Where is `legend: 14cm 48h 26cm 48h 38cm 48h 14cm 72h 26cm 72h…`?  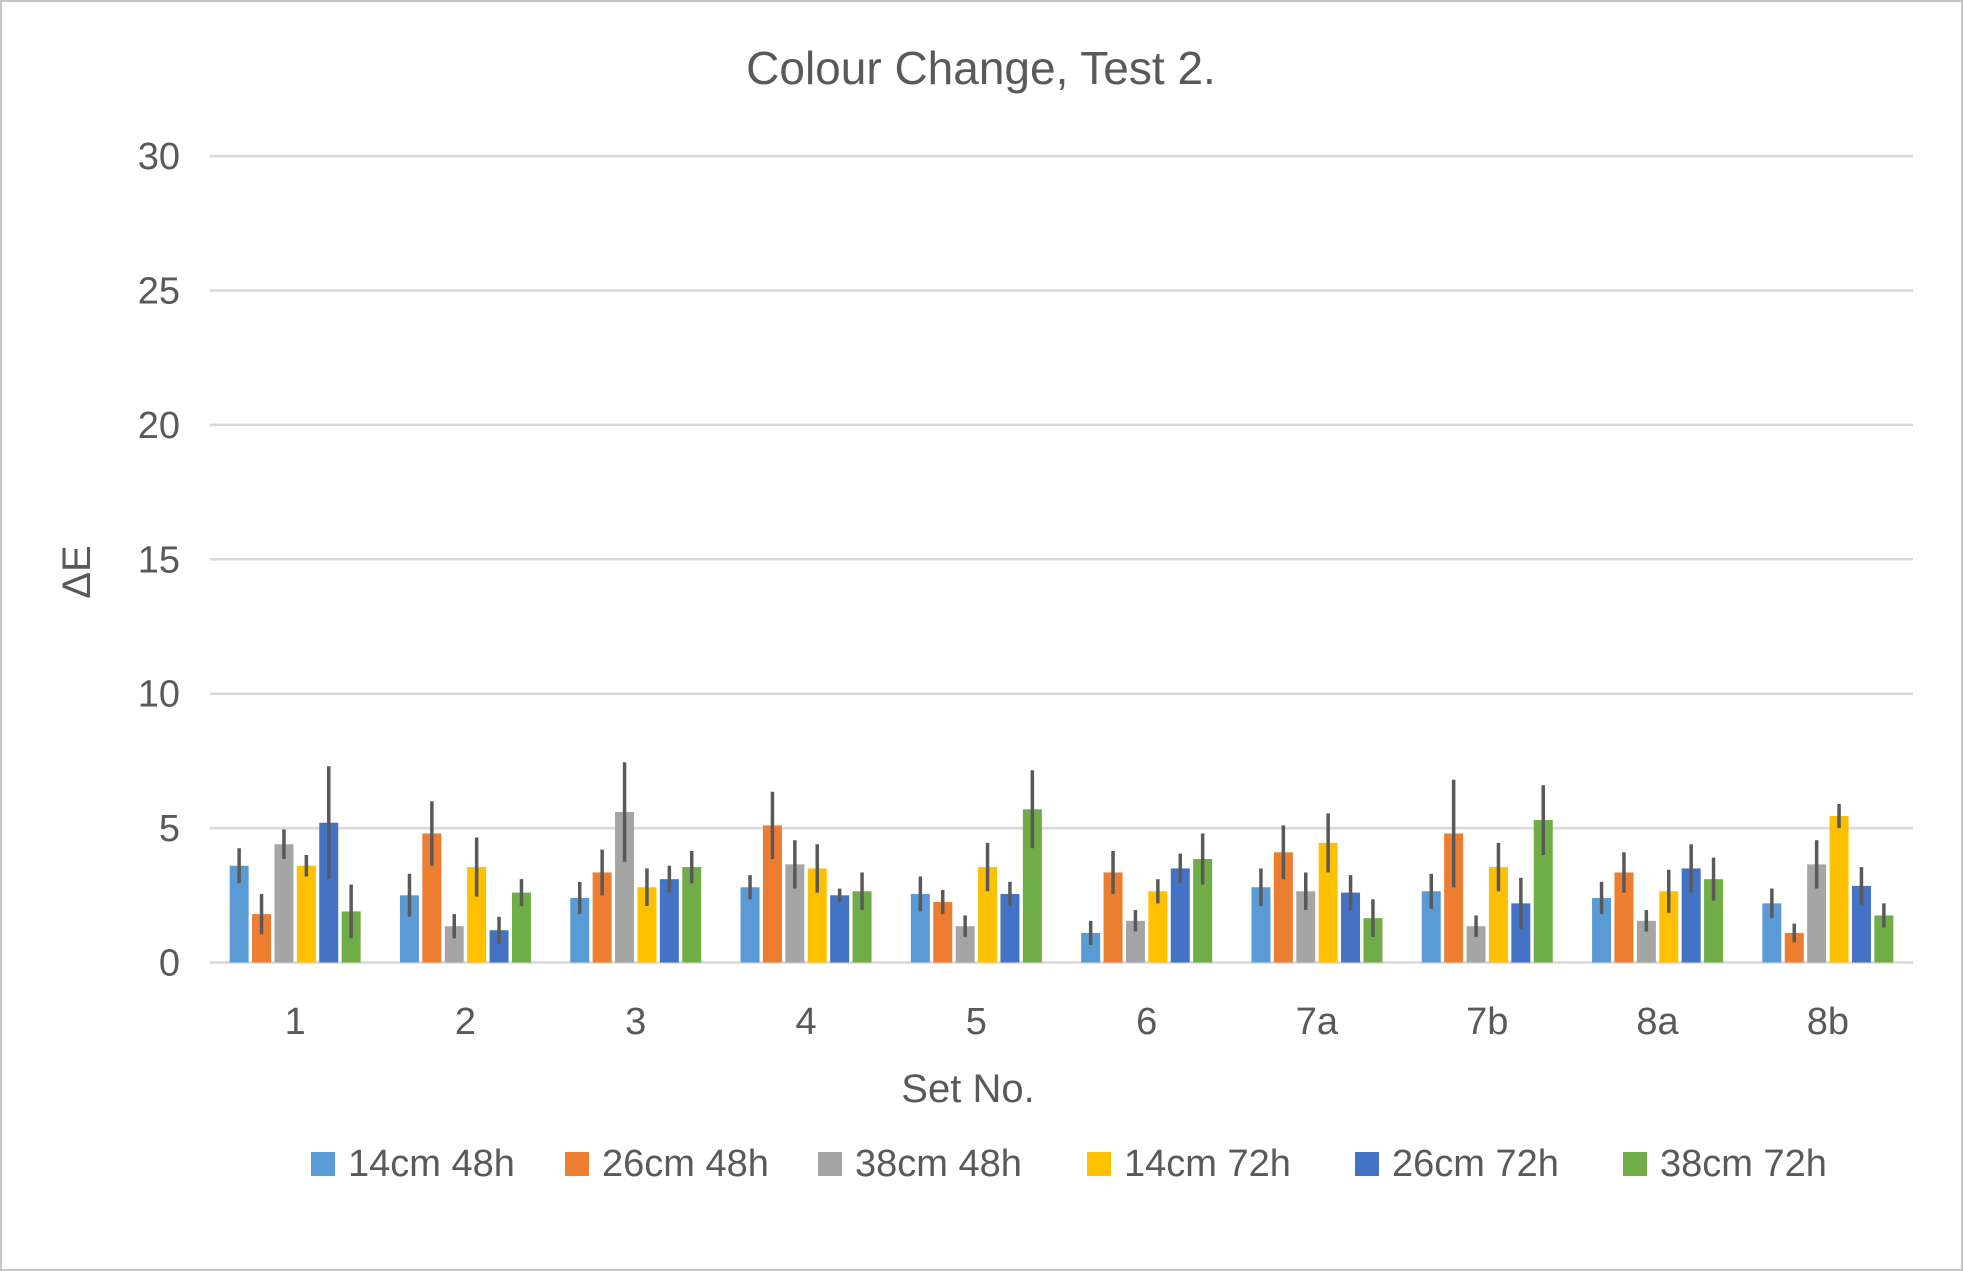 legend: 14cm 48h 26cm 48h 38cm 48h 14cm 72h 26cm 72h… is located at coordinates (1069, 1164).